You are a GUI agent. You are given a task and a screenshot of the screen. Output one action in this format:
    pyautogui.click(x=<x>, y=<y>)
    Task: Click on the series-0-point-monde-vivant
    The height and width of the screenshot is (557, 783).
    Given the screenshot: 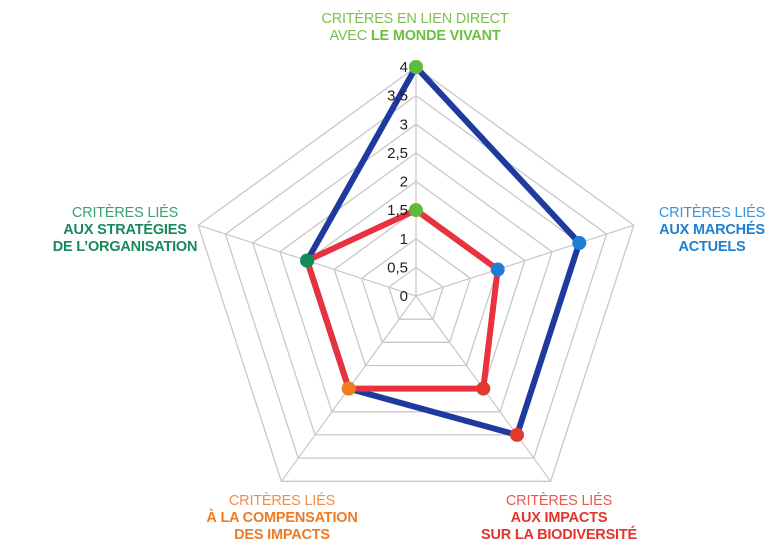 What is the action you would take?
    pyautogui.click(x=416, y=67)
    